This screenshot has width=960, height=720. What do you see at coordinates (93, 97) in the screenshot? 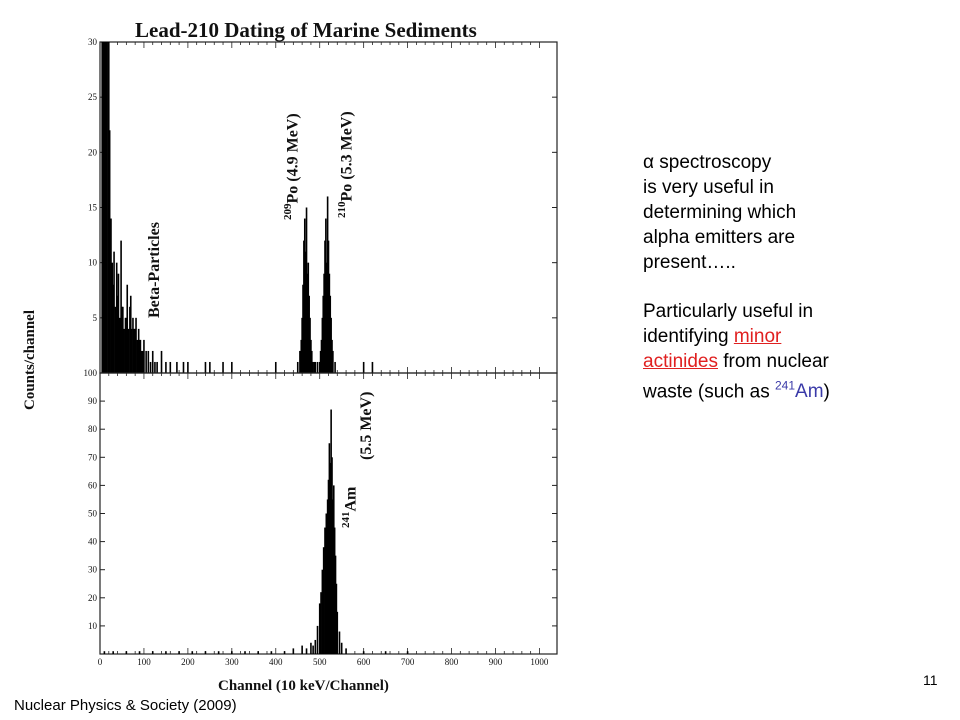
I see `y-tick-label-upper: 25` at bounding box center [93, 97].